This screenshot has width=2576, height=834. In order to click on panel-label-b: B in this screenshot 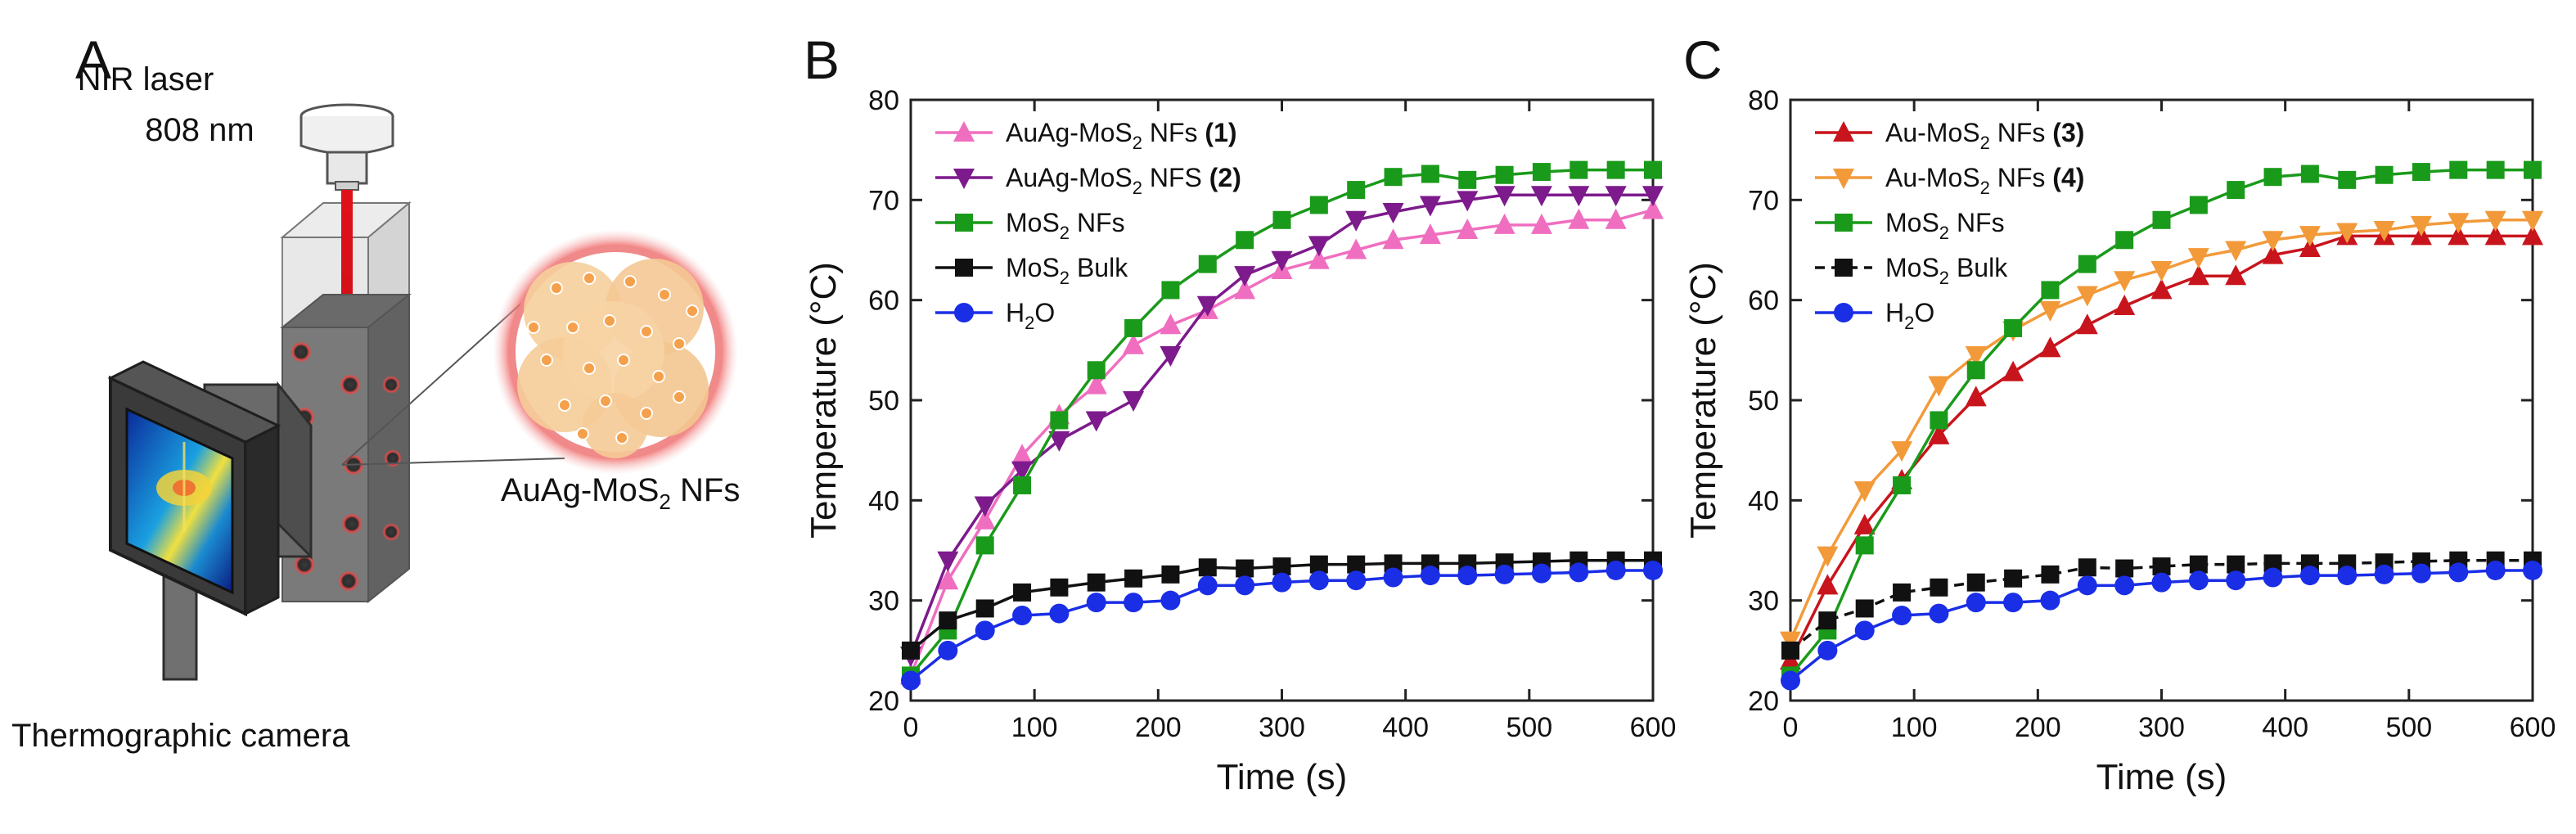, I will do `click(822, 59)`.